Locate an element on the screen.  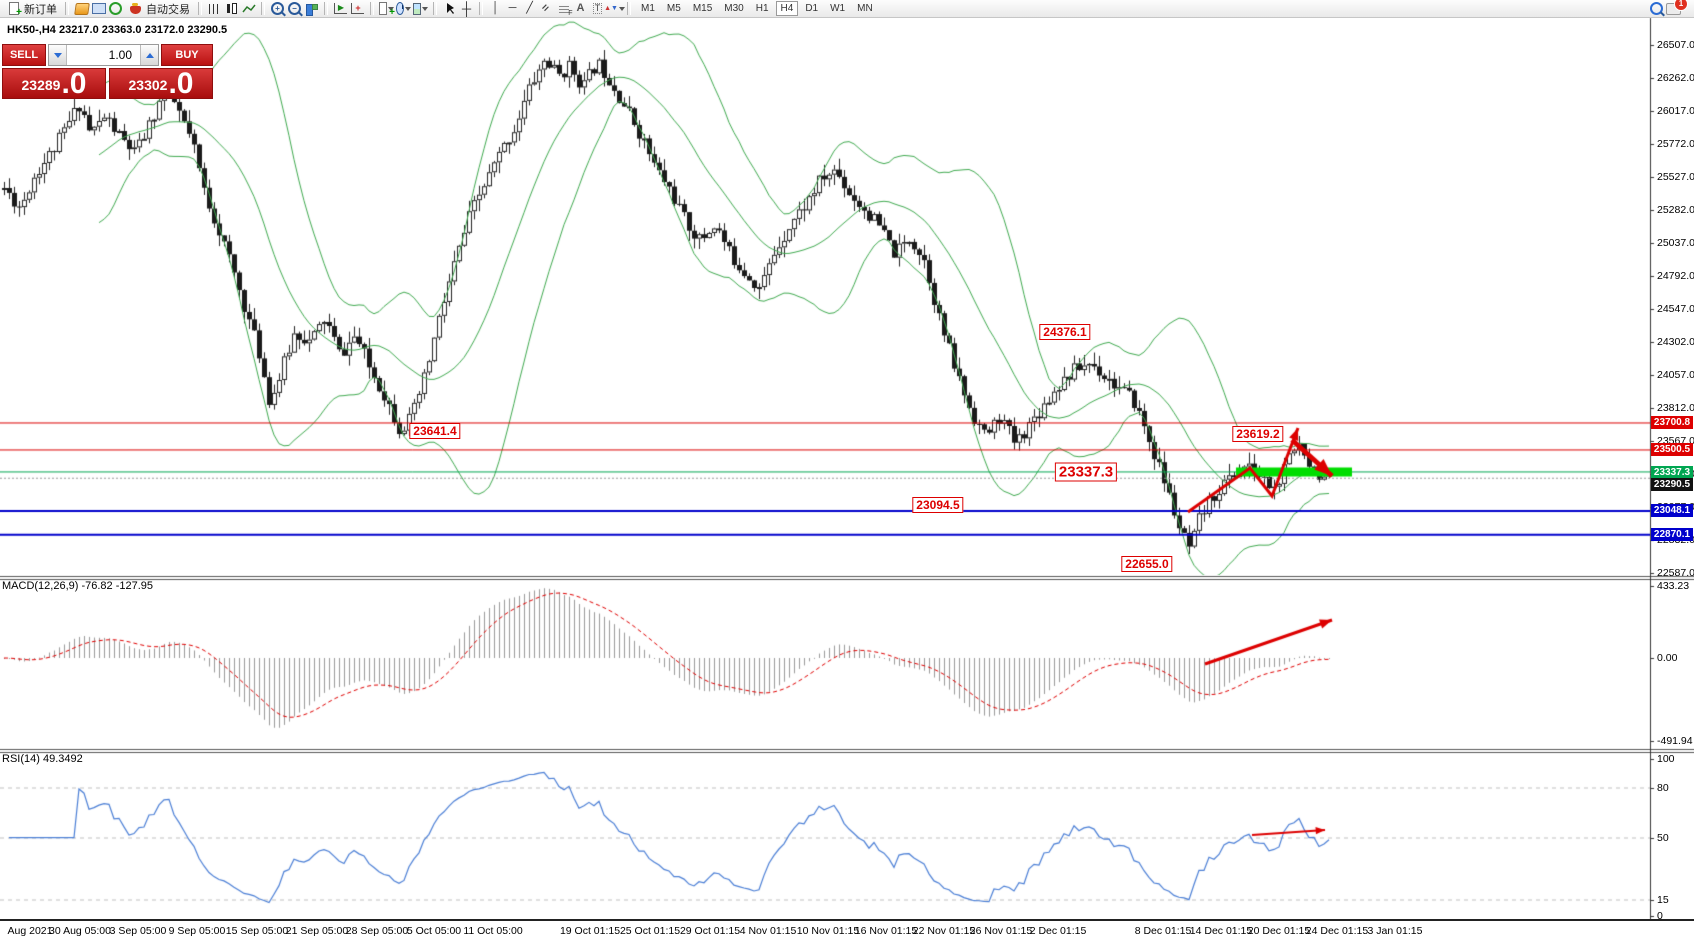
rsi-axis-tick: 0 is located at coordinates (1660, 916).